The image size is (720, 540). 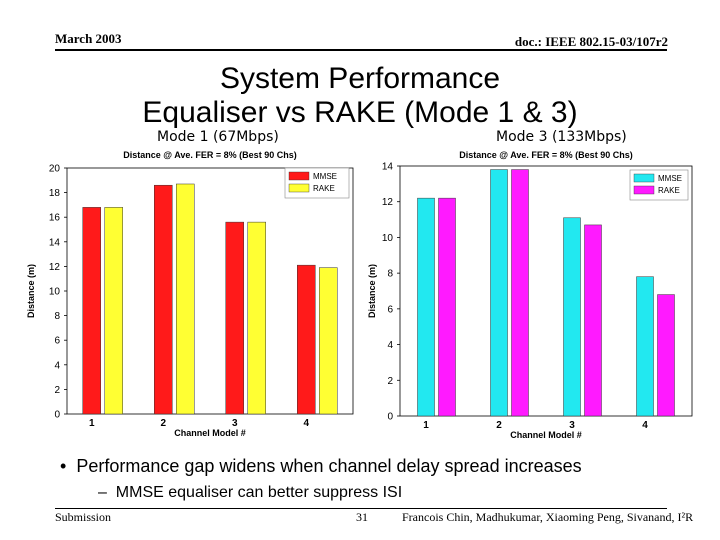 I want to click on header-document-id: doc.: IEEE 802.15-03/107r2, so click(x=591, y=41).